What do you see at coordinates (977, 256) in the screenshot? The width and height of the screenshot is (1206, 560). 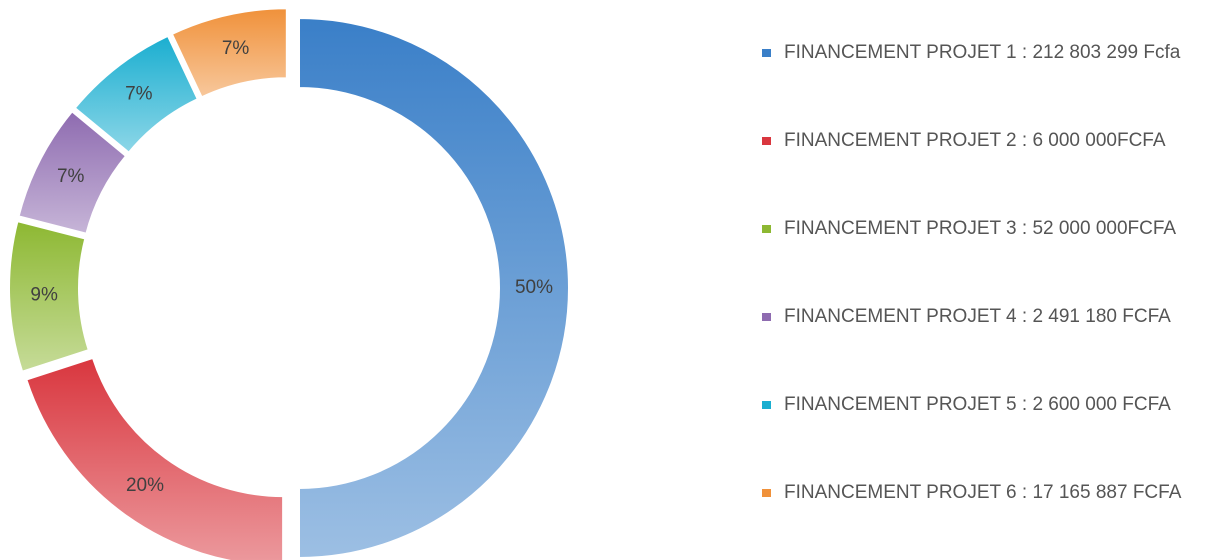 I see `legend-item: FINANCEMENT PROJET 3 : 52 000 000FCFA` at bounding box center [977, 256].